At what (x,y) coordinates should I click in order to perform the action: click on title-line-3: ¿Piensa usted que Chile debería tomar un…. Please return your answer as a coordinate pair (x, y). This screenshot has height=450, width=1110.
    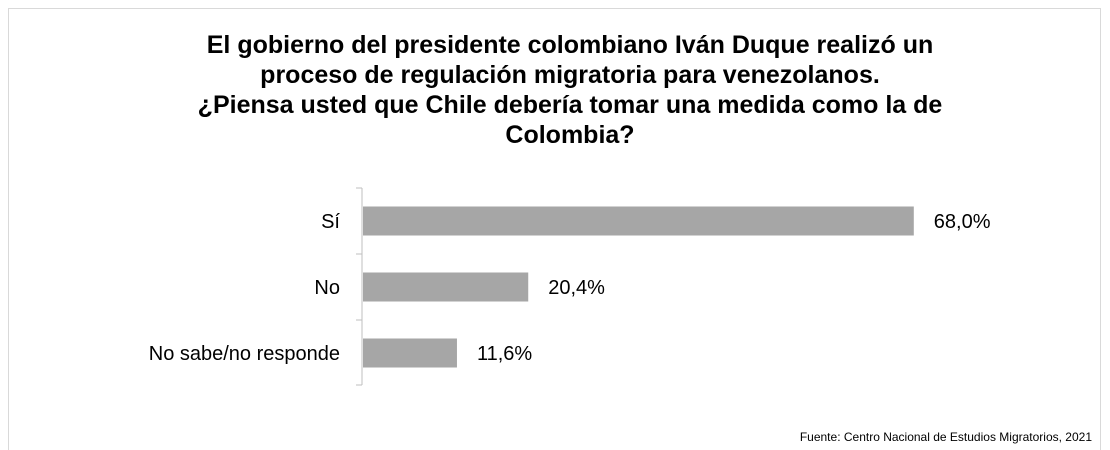
    Looking at the image, I should click on (570, 105).